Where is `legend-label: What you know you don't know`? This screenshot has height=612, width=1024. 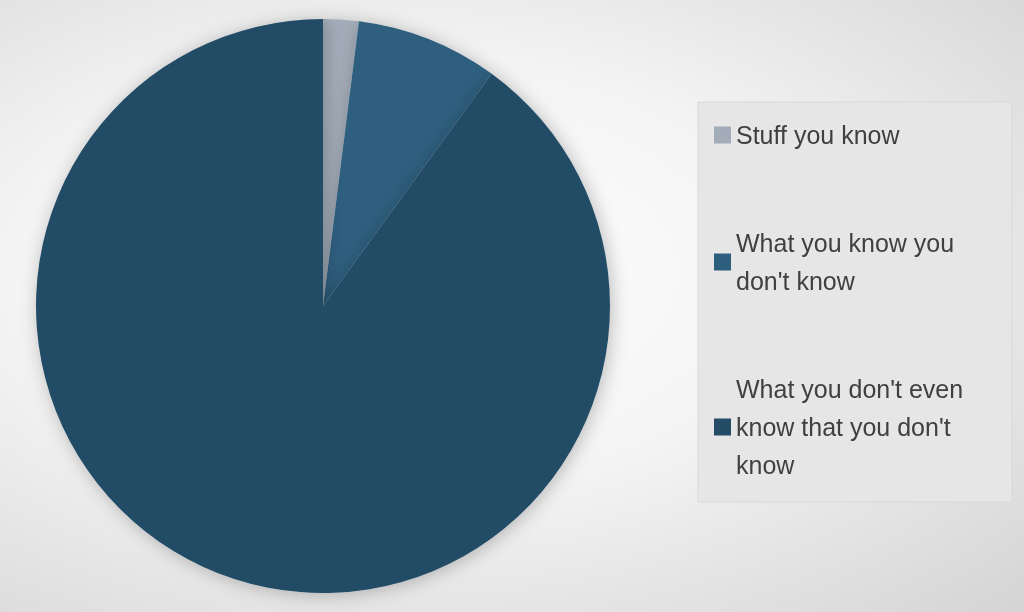
legend-label: What you know you don't know is located at coordinates (849, 262).